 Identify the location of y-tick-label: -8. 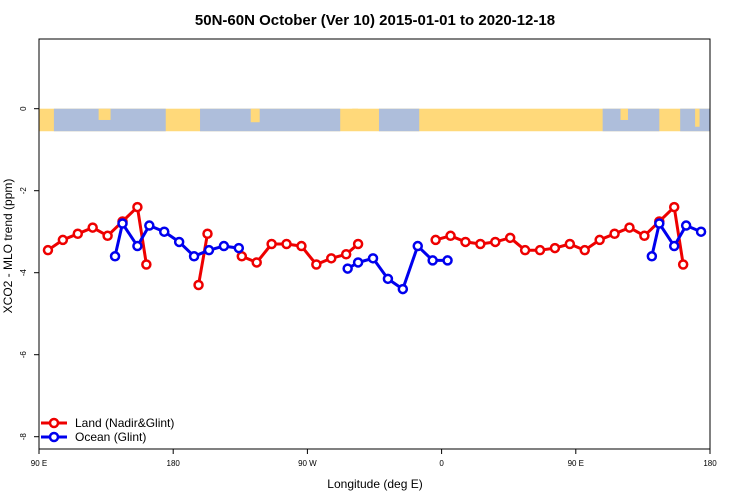
(23, 437).